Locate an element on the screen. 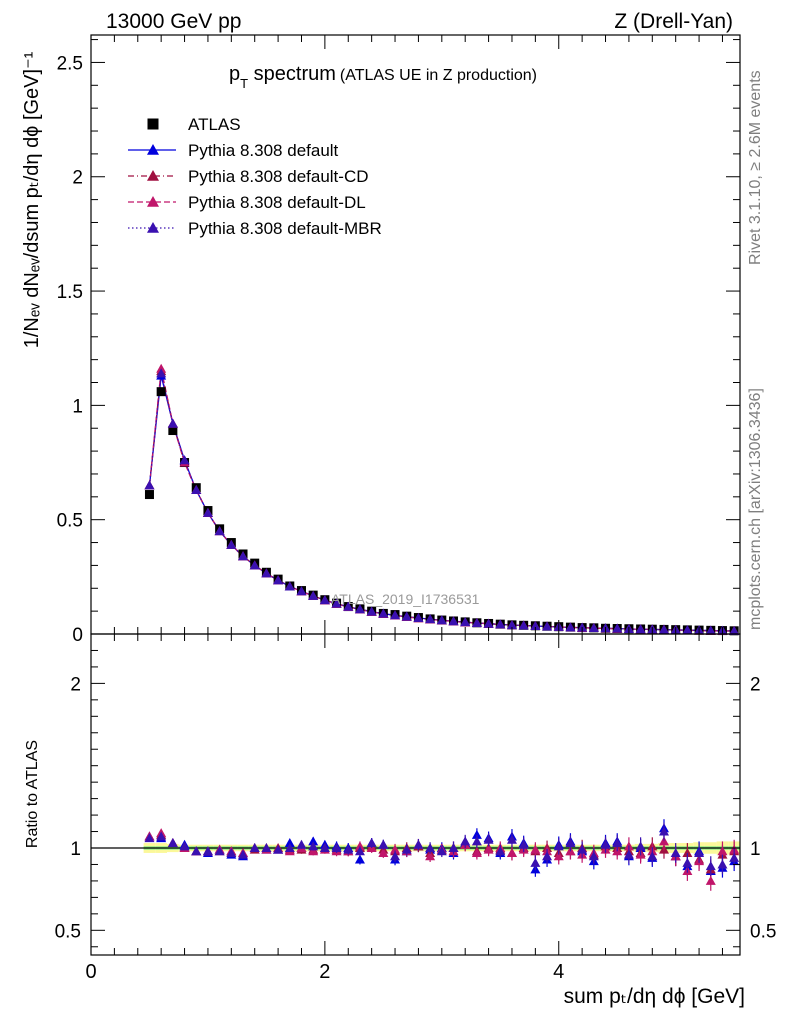 Image resolution: width=786 pixels, height=1024 pixels. ratio-y-axis-label: Ratio to ATLAS is located at coordinates (32, 794).